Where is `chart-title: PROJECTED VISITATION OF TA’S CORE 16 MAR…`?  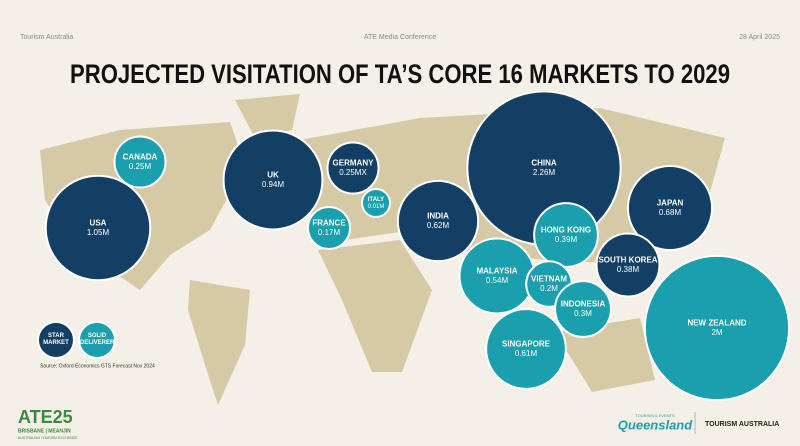
chart-title: PROJECTED VISITATION OF TA’S CORE 16 MAR… is located at coordinates (400, 74).